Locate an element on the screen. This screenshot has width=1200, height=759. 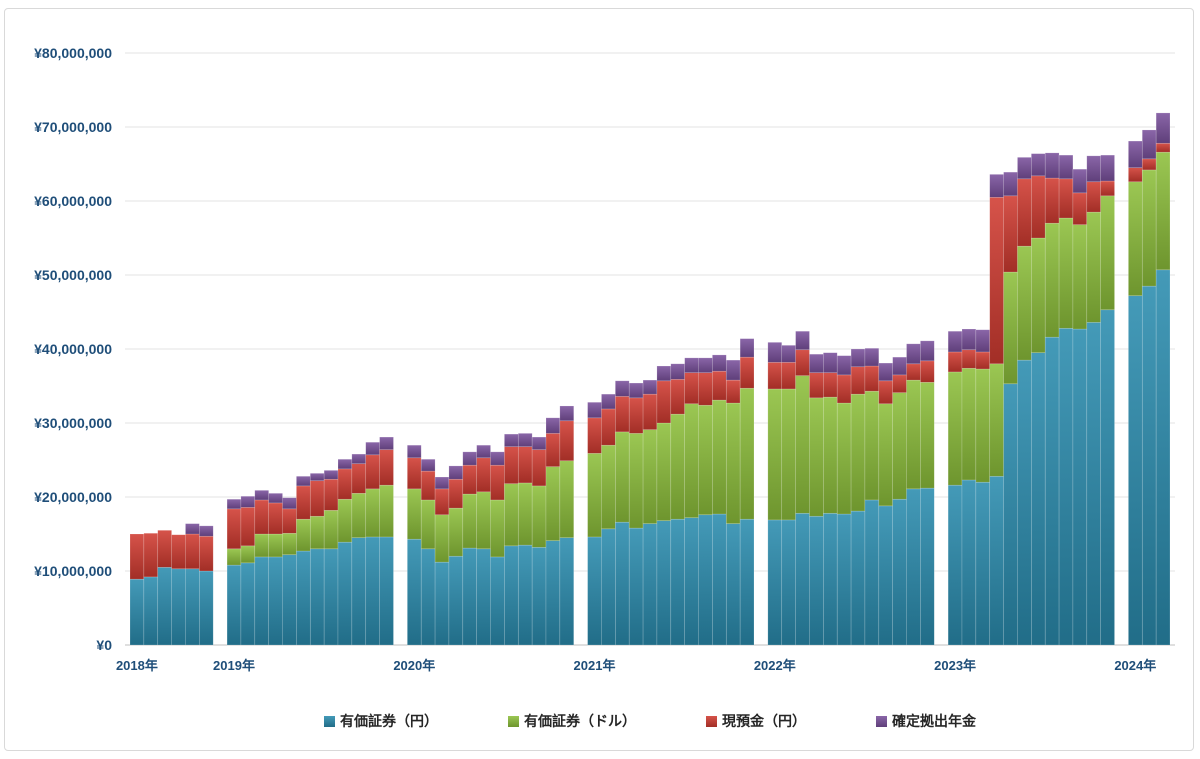
legend-label-dc-pension: 確定拠出年金 is located at coordinates (934, 722).